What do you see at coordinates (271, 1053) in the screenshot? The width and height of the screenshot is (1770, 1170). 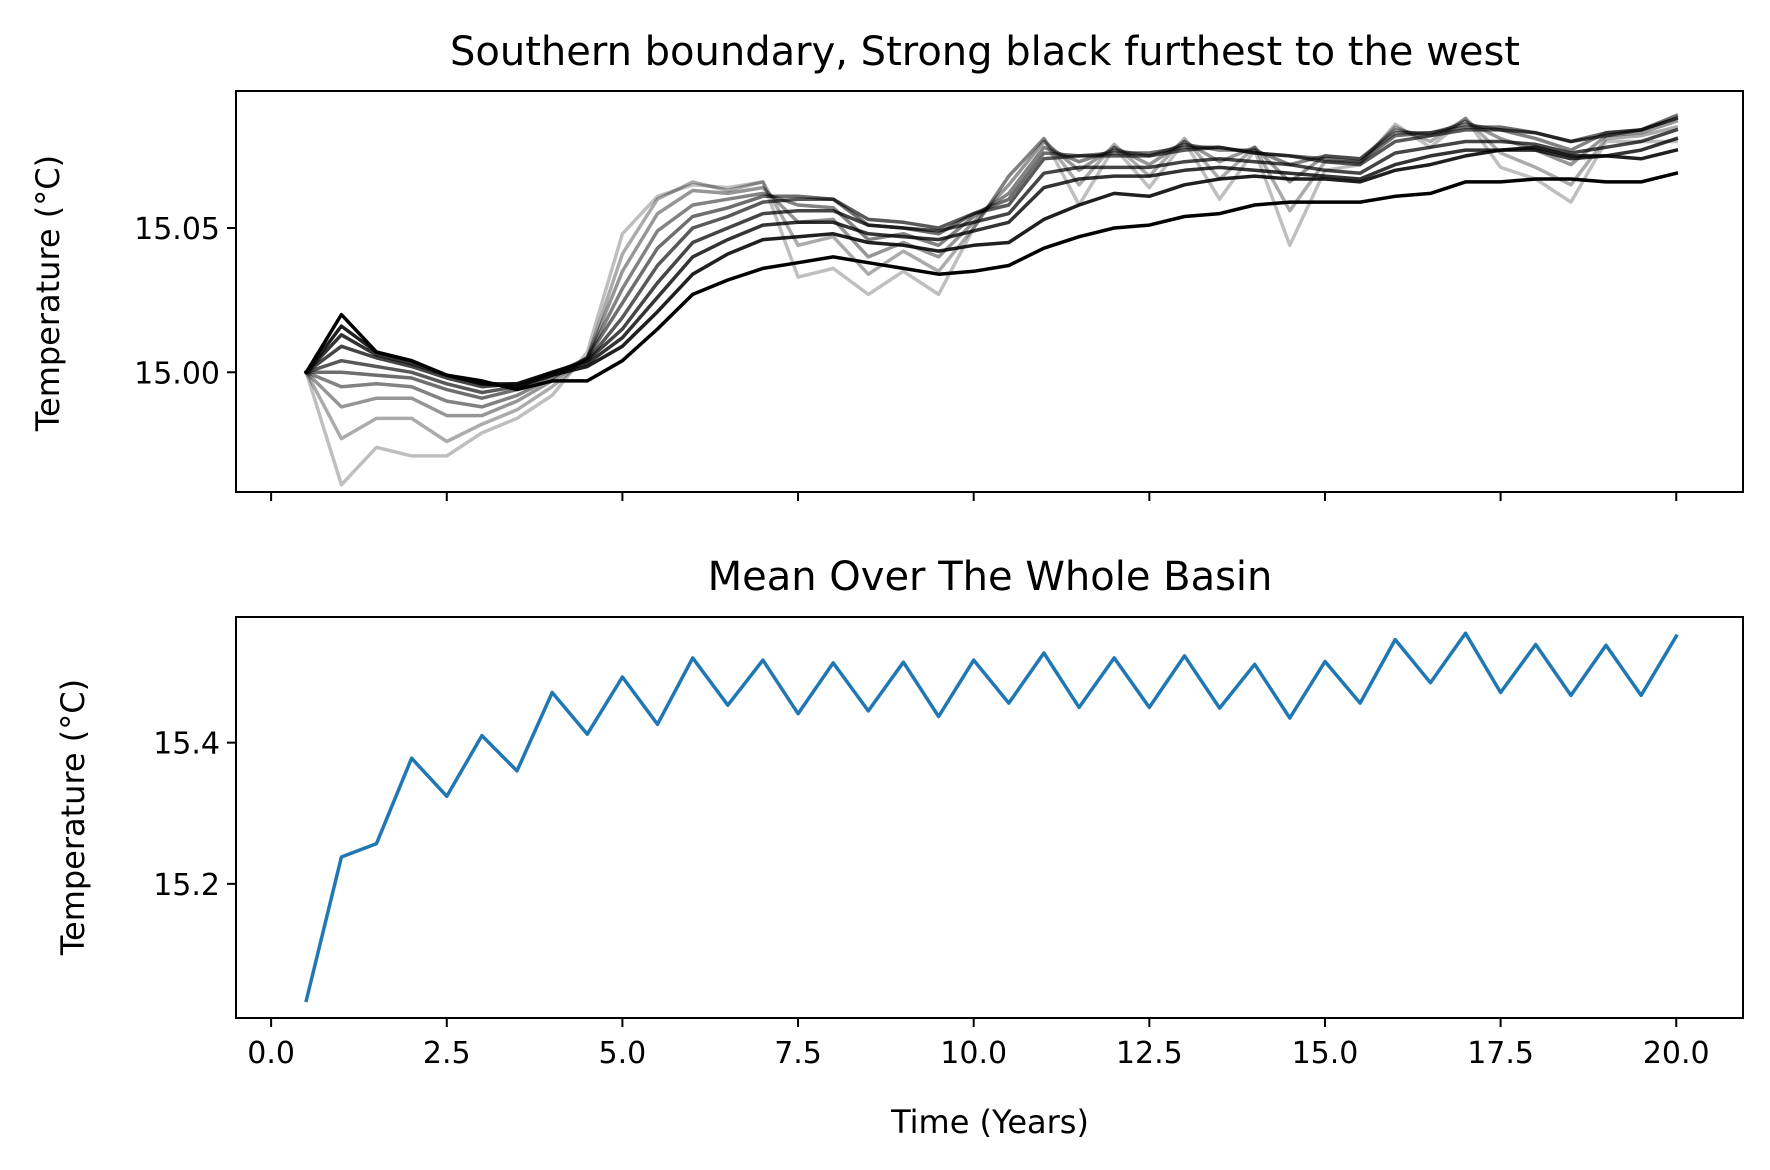 I see `bottom-x-tick-label-0: 0.0` at bounding box center [271, 1053].